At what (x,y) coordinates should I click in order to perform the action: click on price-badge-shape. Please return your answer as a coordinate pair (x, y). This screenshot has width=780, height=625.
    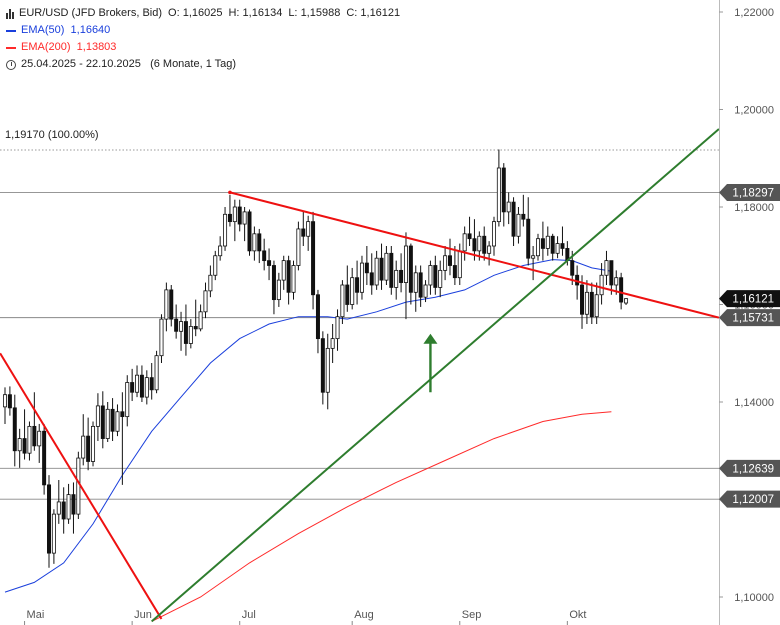
    Looking at the image, I should click on (749, 299).